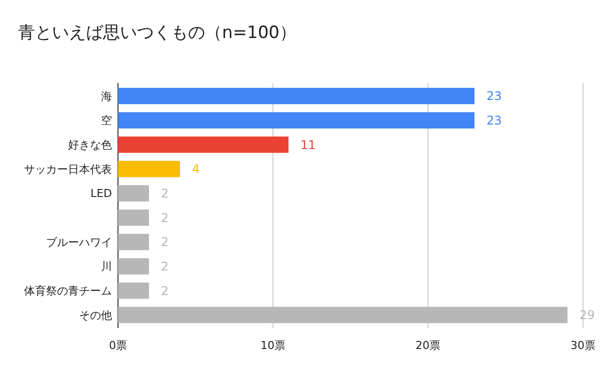 This screenshot has height=371, width=600. Describe the element at coordinates (273, 345) in the screenshot. I see `x-tick-label: 10票` at that location.